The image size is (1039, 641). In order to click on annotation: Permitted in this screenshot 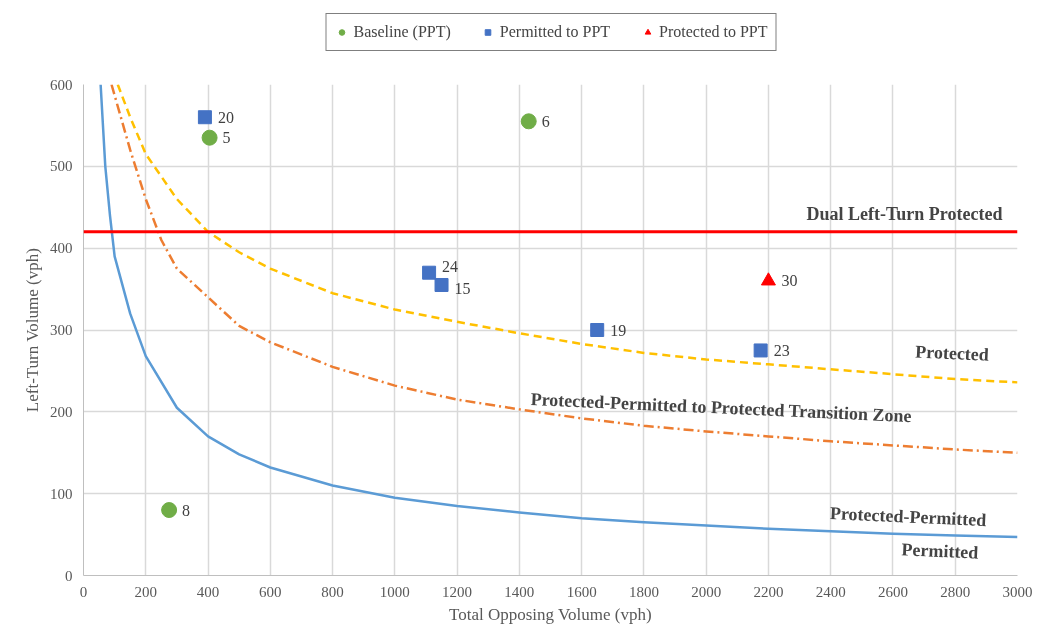, I will do `click(940, 551)`.